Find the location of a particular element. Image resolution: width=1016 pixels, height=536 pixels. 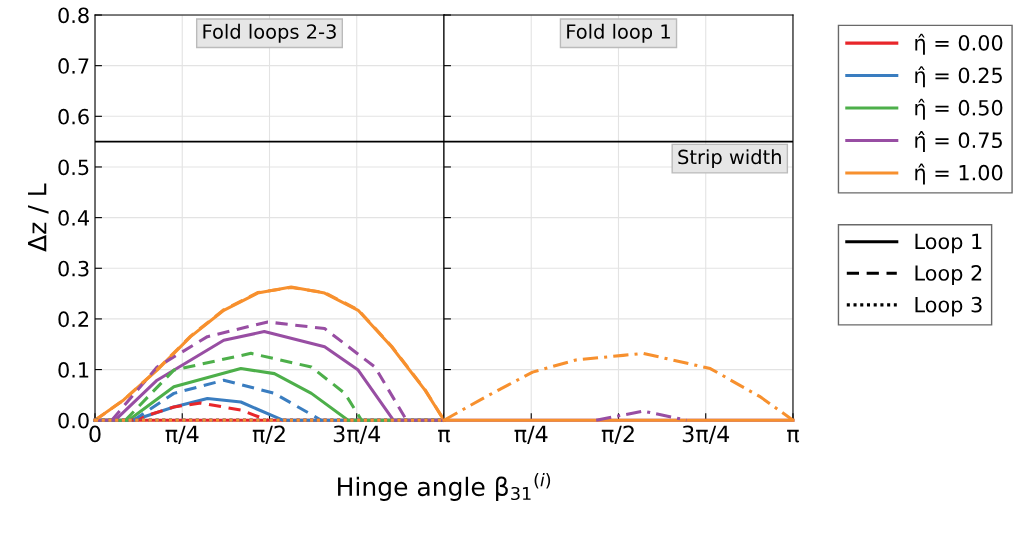

y-axis-title: Δz / L is located at coordinates (38, 217).